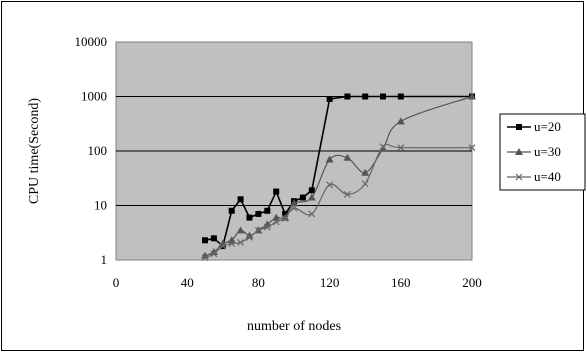 This screenshot has height=354, width=587. Describe the element at coordinates (547, 151) in the screenshot. I see `legend-label: u=30` at that location.